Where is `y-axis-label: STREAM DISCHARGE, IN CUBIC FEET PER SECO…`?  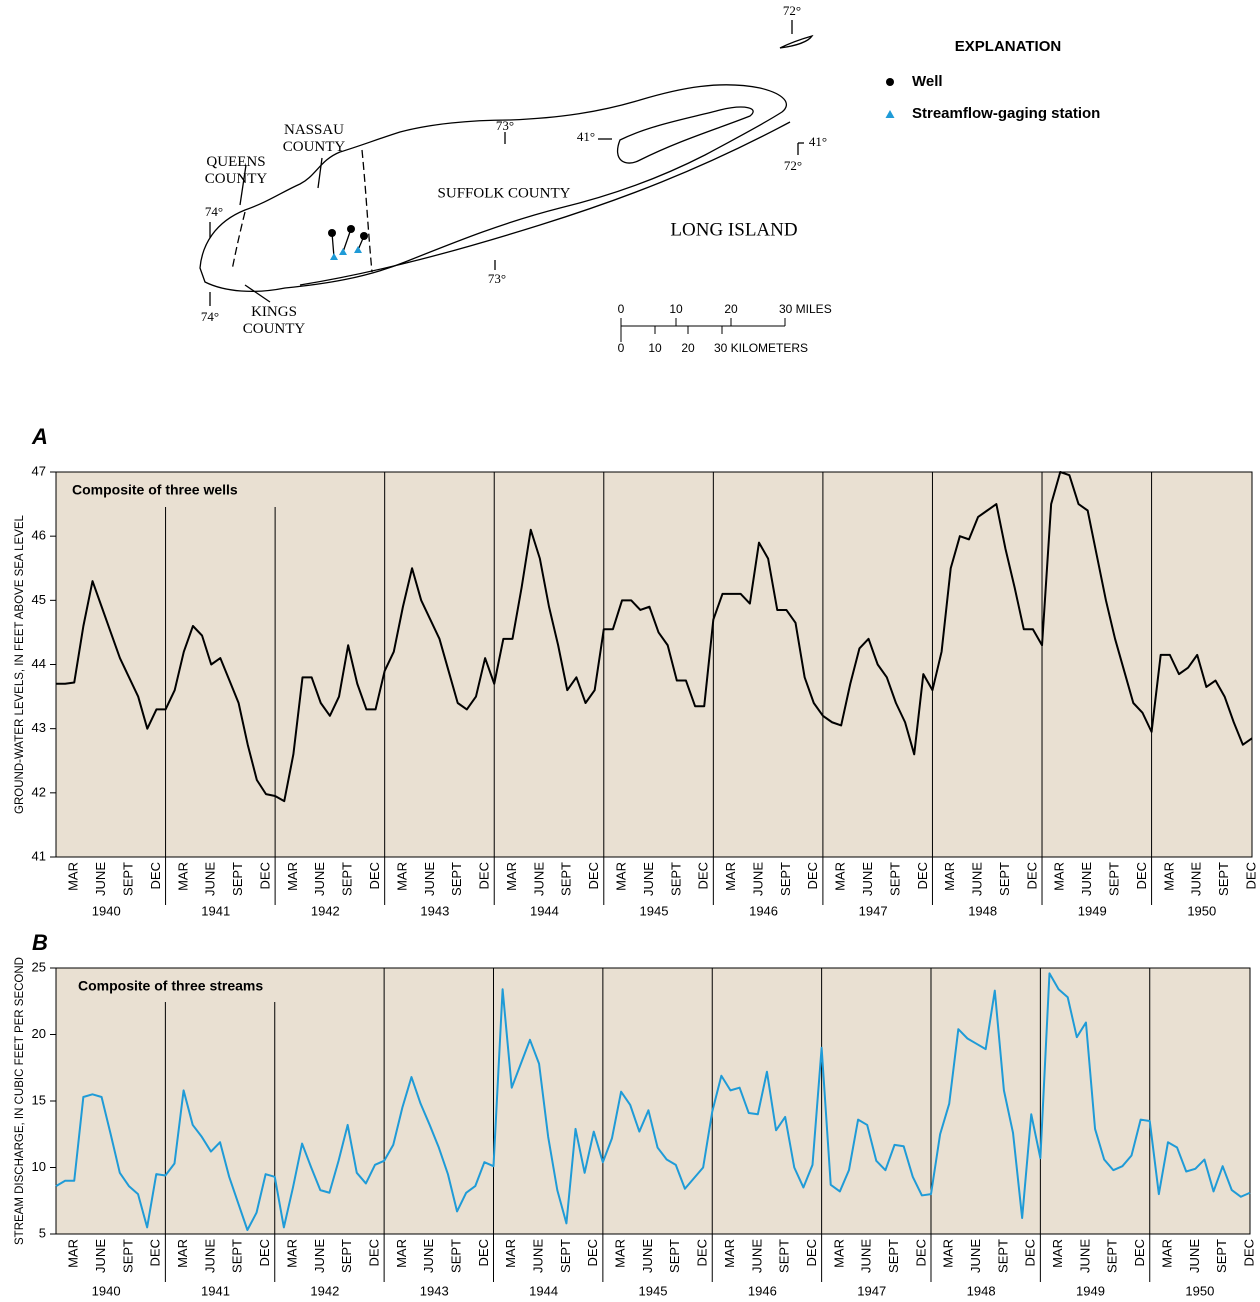 y-axis-label: STREAM DISCHARGE, IN CUBIC FEET PER SECO… is located at coordinates (20, 1101).